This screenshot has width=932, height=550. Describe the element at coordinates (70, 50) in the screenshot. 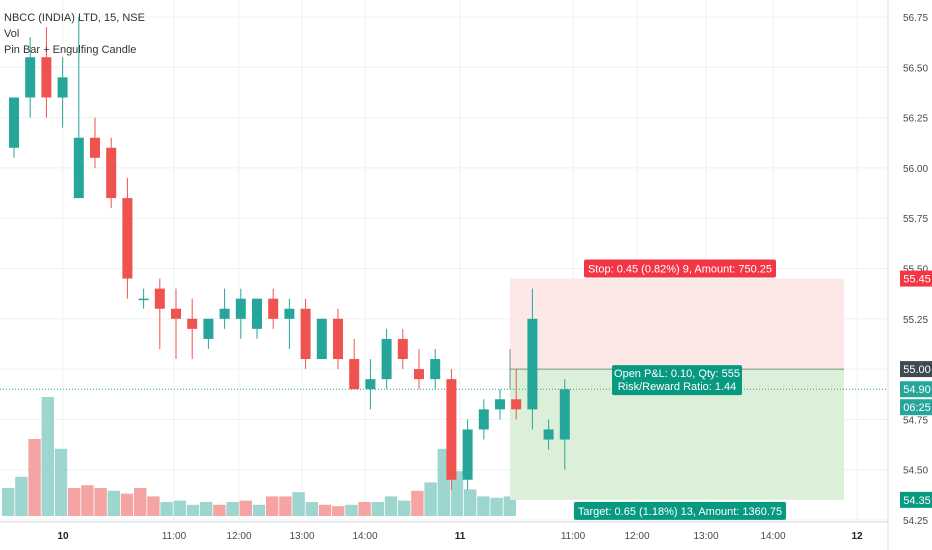

I see `indicator-pattern: Pin Bar + Engulfing Candle` at that location.